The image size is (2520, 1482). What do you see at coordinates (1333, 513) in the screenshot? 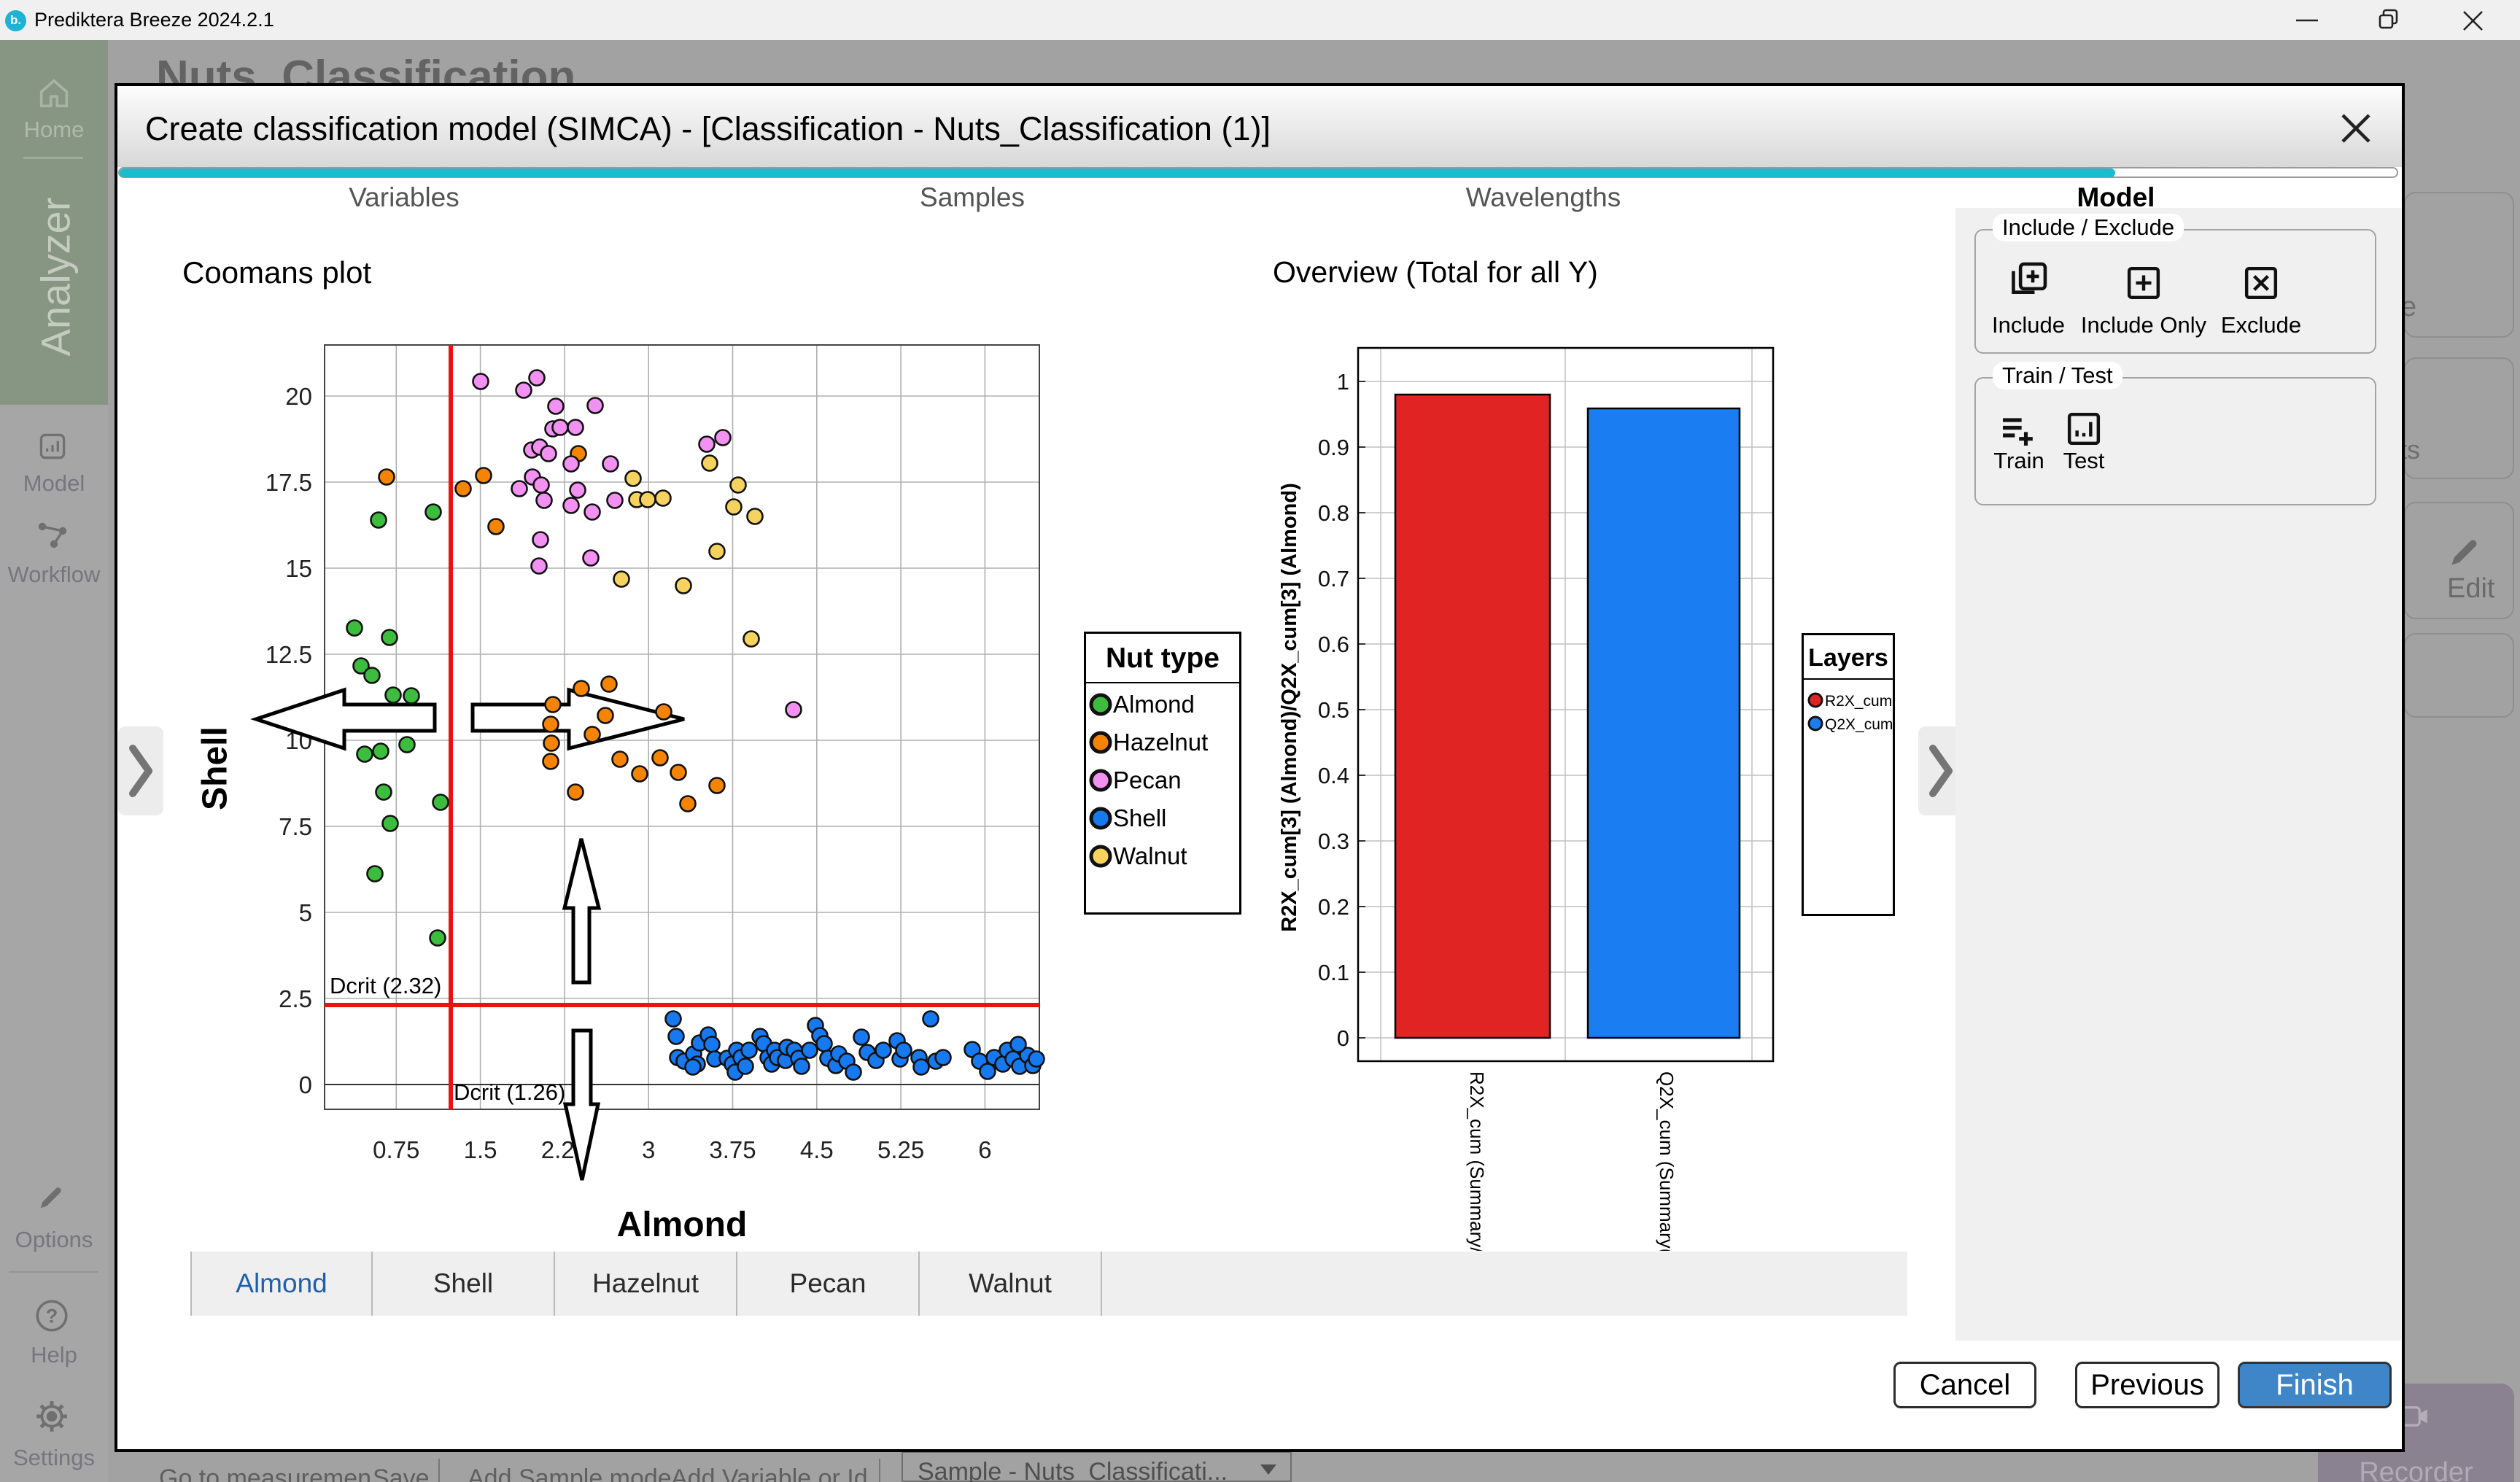
I see `svg-text: 0.8` at bounding box center [1333, 513].